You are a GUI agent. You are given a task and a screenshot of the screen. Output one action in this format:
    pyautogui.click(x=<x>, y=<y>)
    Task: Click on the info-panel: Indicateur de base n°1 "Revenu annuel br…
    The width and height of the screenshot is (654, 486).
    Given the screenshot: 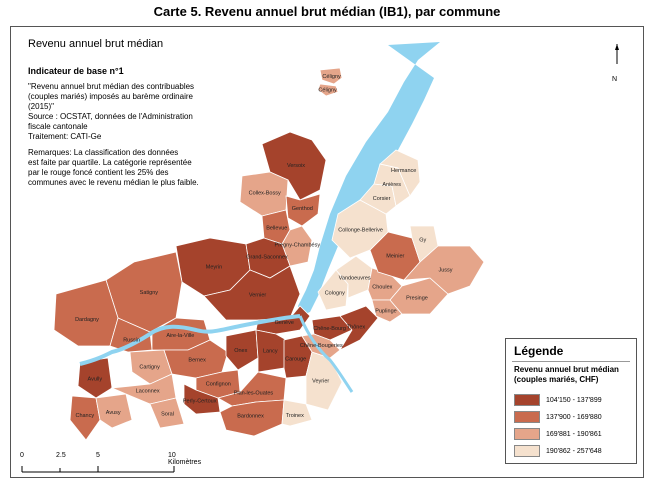 What is the action you would take?
    pyautogui.click(x=128, y=130)
    